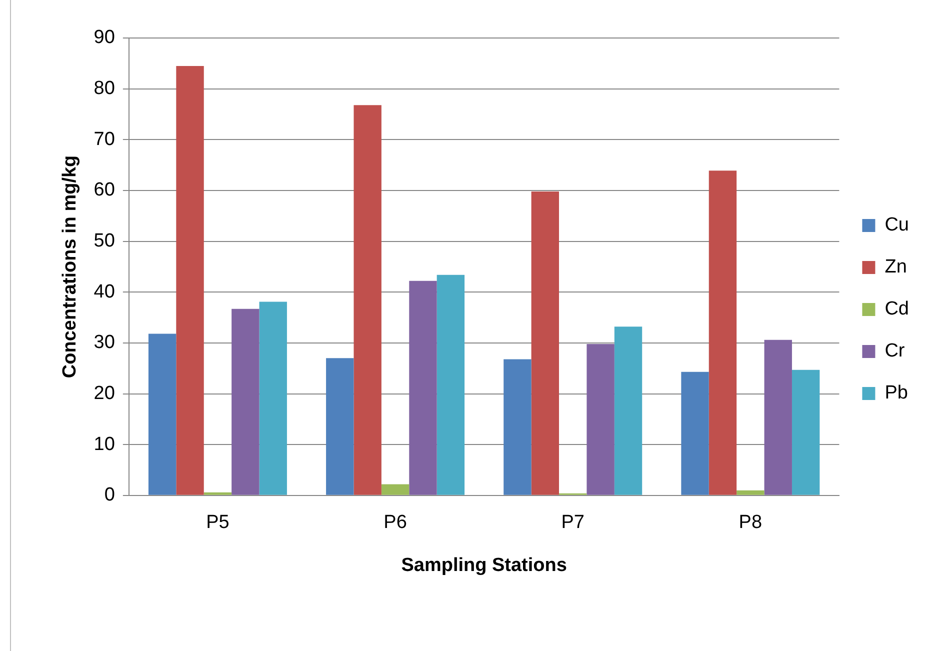  I want to click on legend-label: Cr, so click(895, 351).